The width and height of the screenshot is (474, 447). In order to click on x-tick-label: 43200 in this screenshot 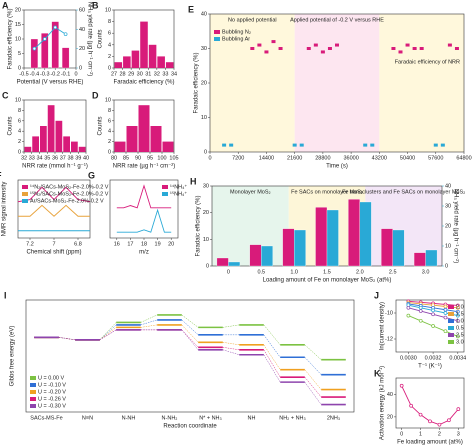, I will do `click(379, 158)`.